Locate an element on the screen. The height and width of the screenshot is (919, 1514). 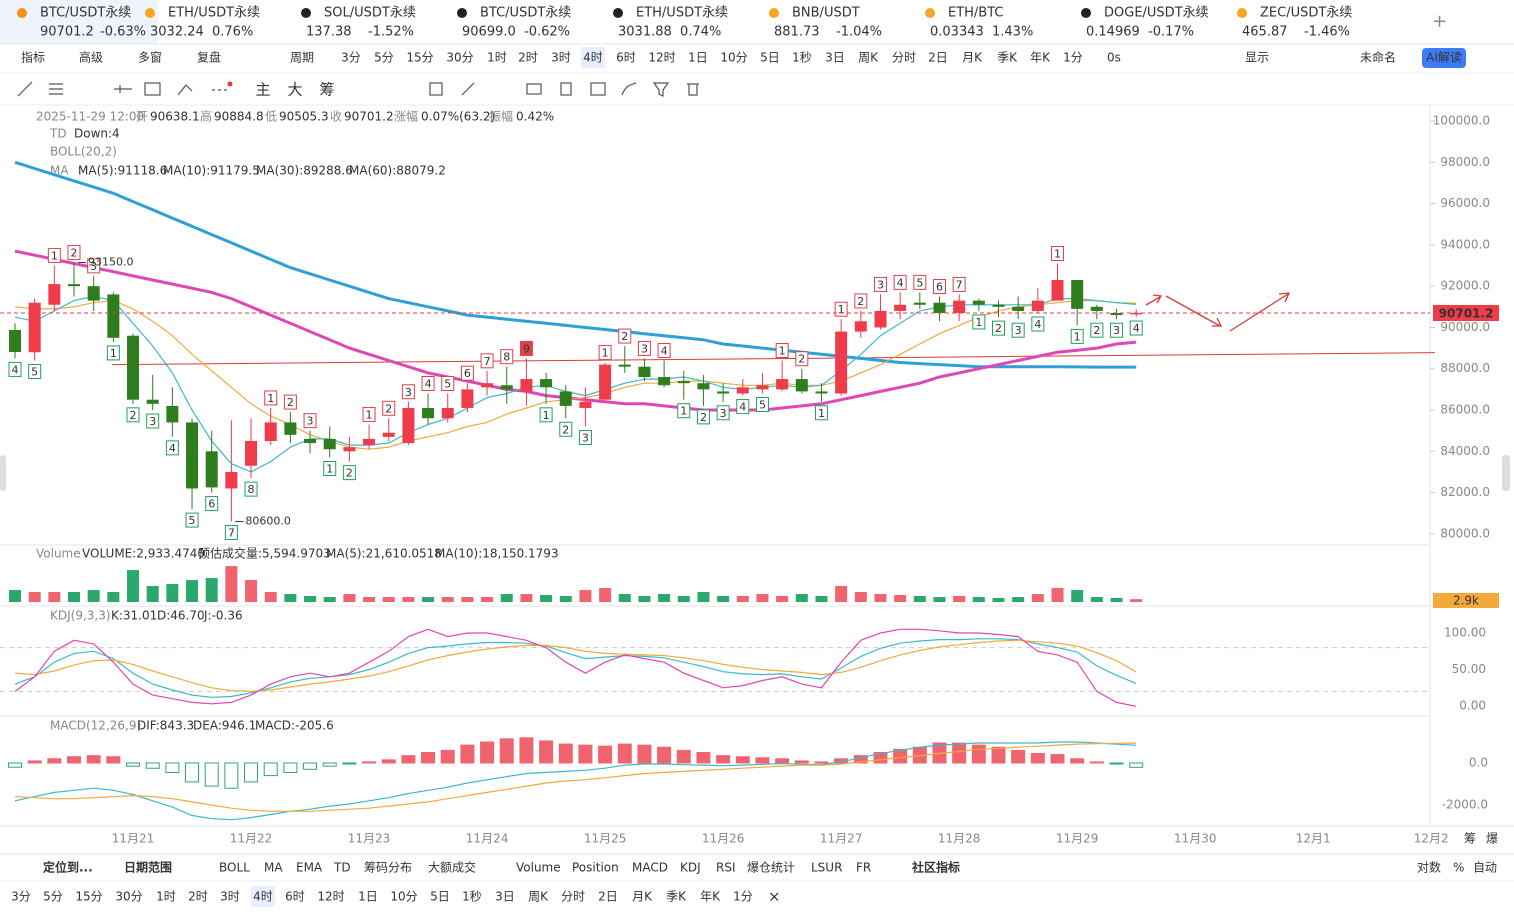
indicator: Volume is located at coordinates (538, 868).